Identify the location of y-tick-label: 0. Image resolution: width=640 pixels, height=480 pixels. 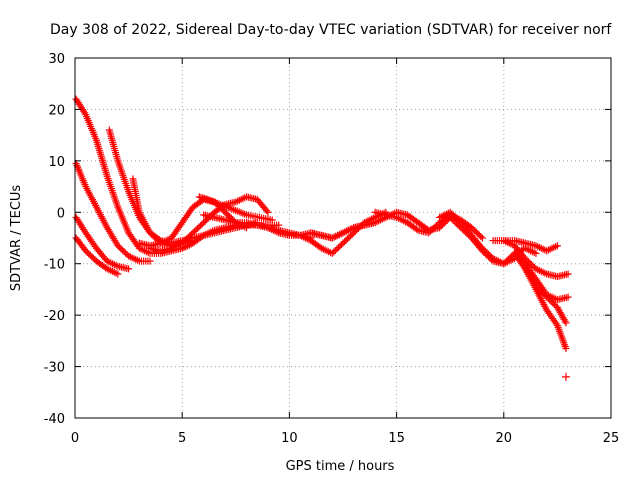
(61, 213).